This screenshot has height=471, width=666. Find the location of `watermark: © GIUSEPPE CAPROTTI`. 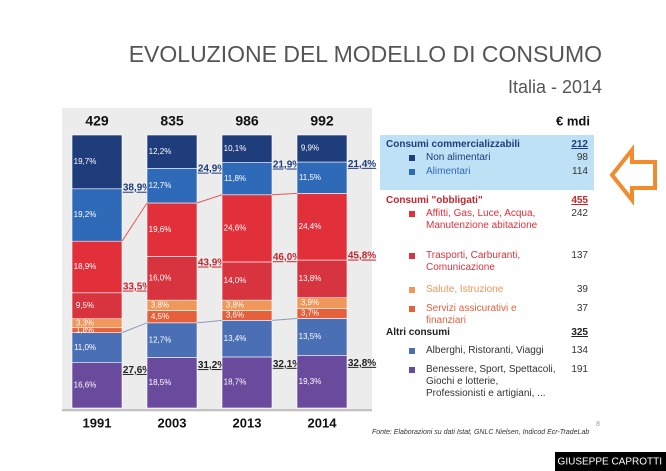

watermark: © GIUSEPPE CAPROTTI is located at coordinates (604, 462).